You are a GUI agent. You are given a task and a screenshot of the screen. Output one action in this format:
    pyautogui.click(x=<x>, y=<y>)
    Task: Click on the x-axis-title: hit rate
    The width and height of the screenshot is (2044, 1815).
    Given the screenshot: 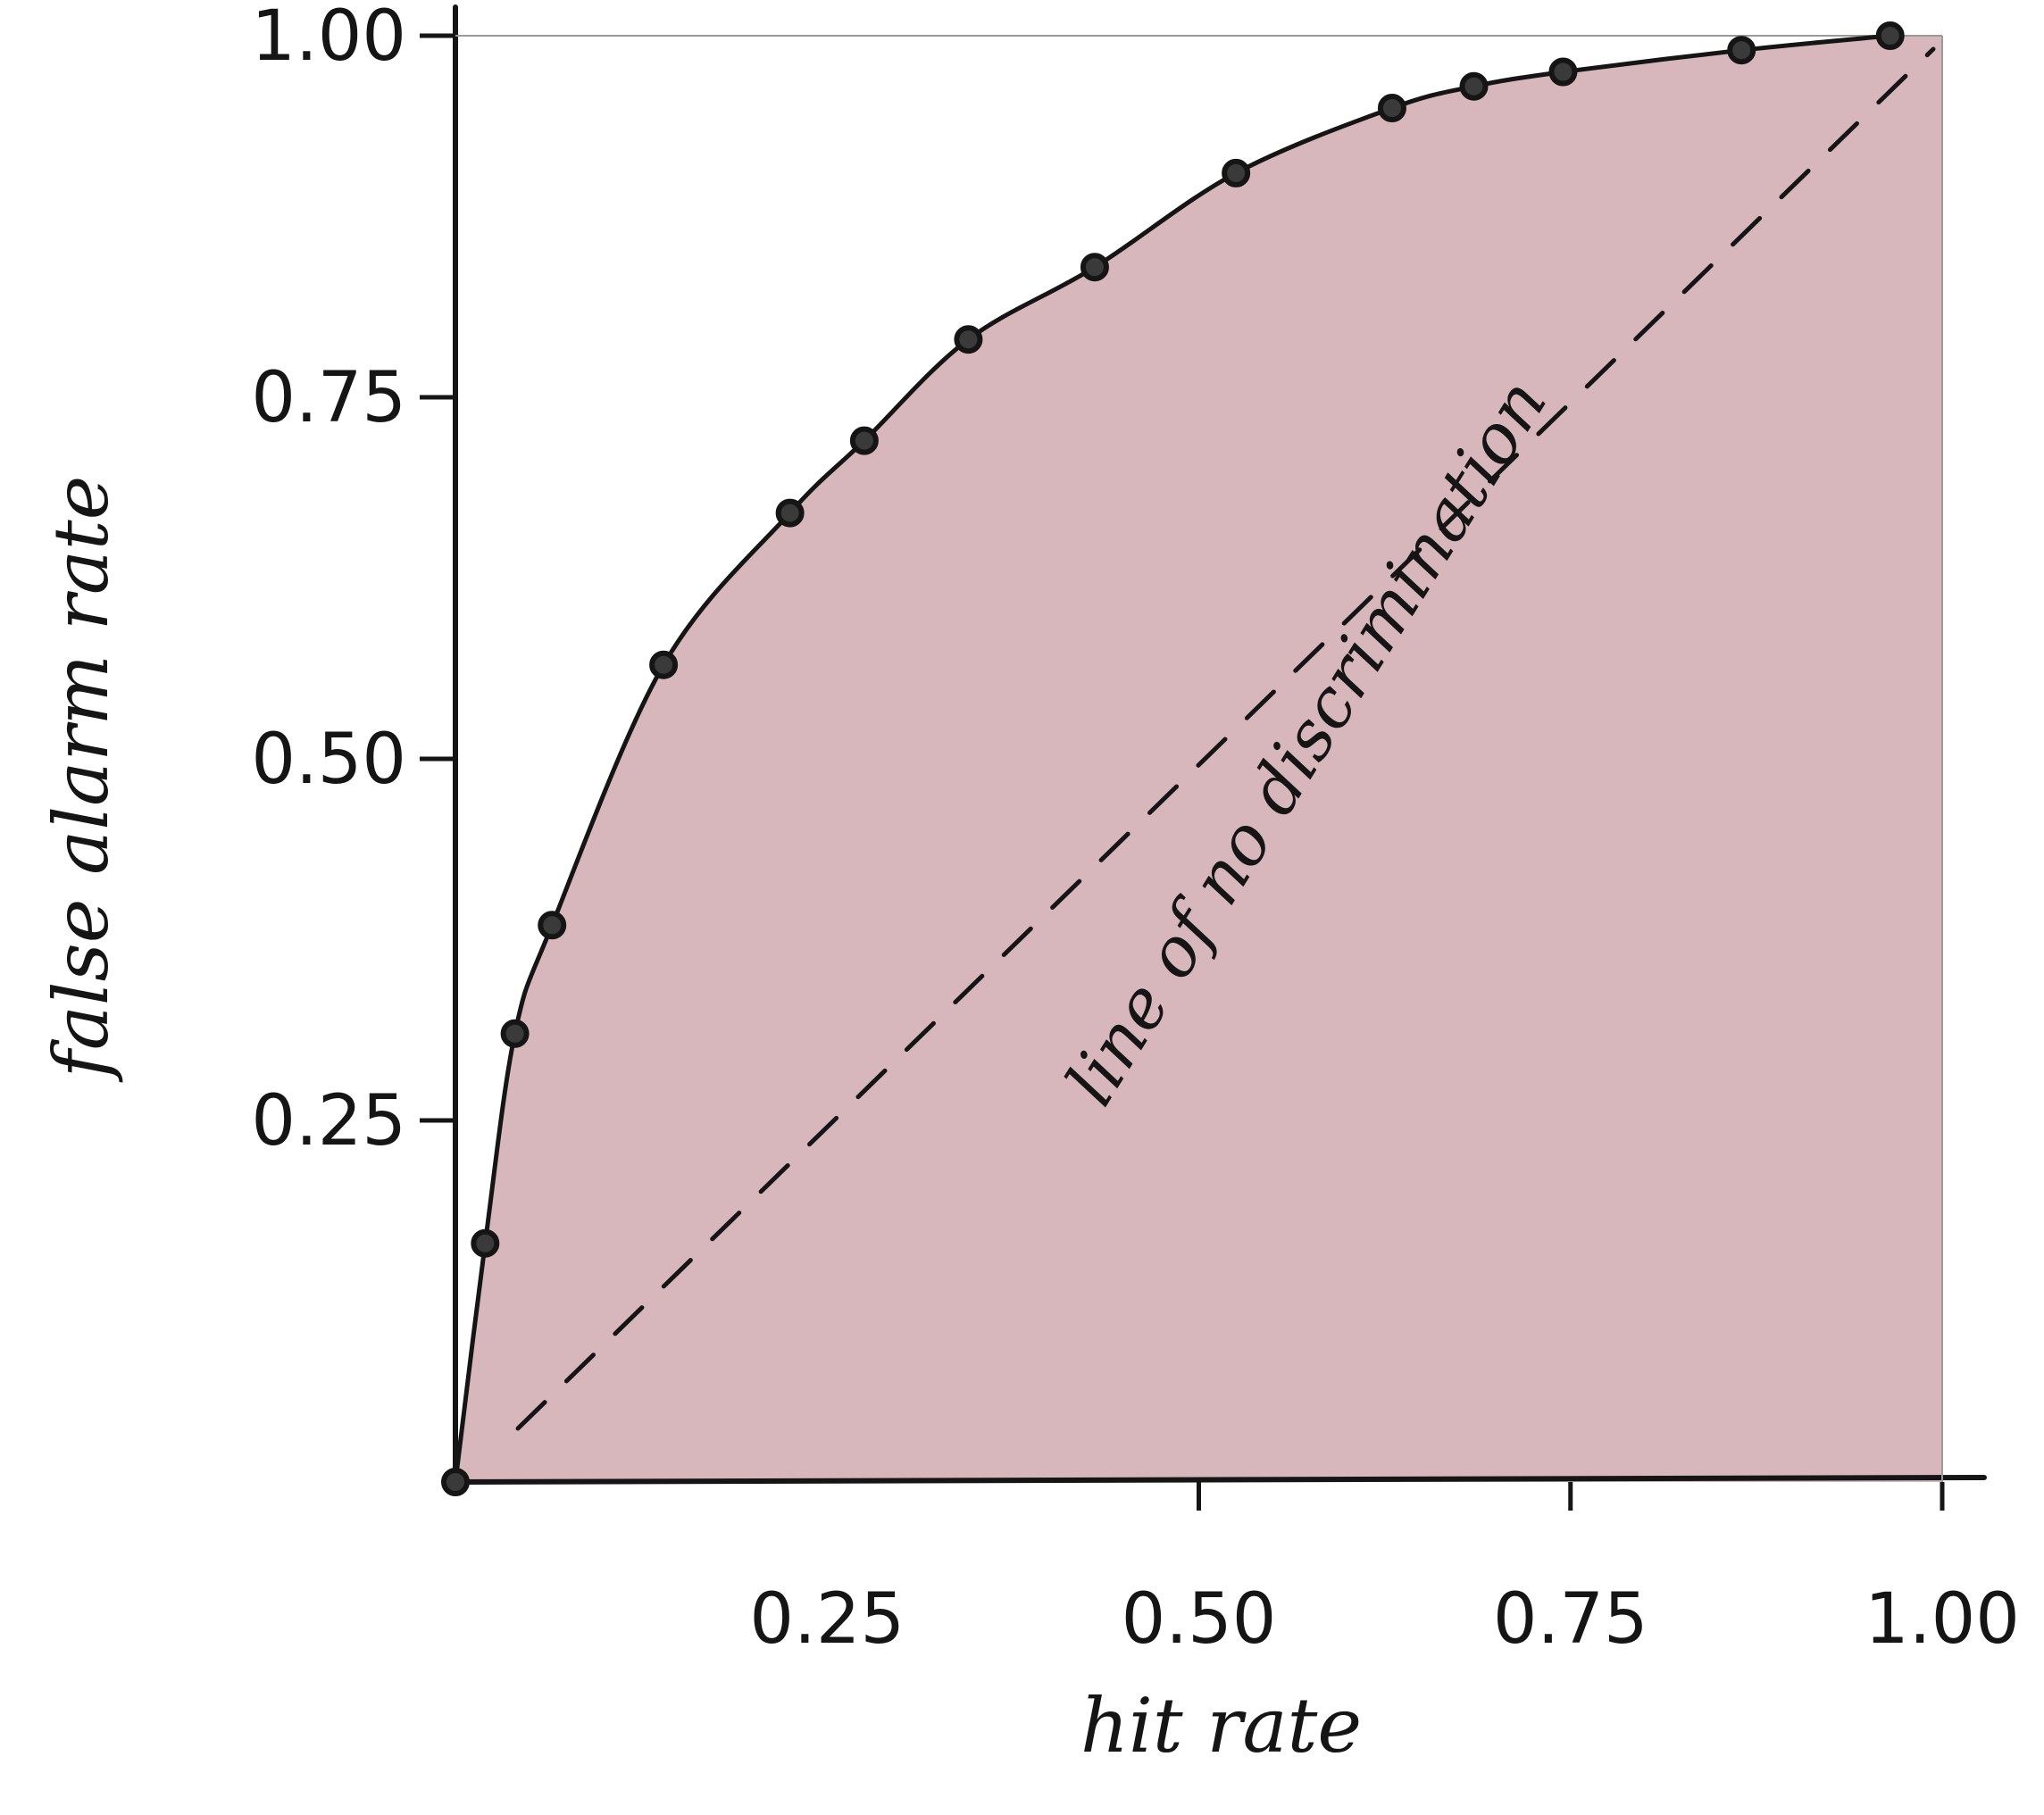 What is the action you would take?
    pyautogui.click(x=1221, y=1725)
    